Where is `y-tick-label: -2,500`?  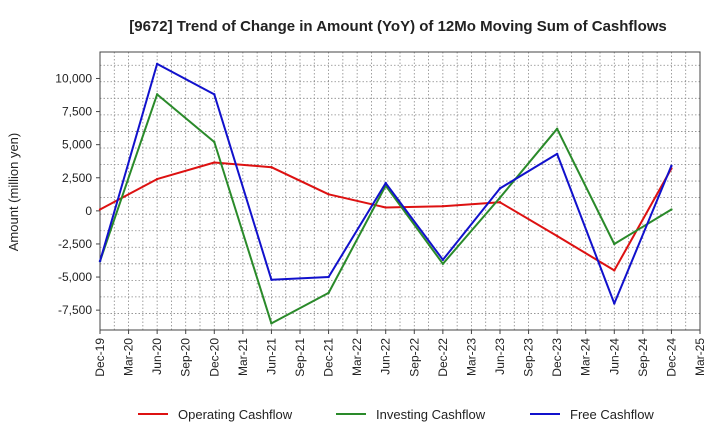
y-tick-label: -2,500 is located at coordinates (75, 244).